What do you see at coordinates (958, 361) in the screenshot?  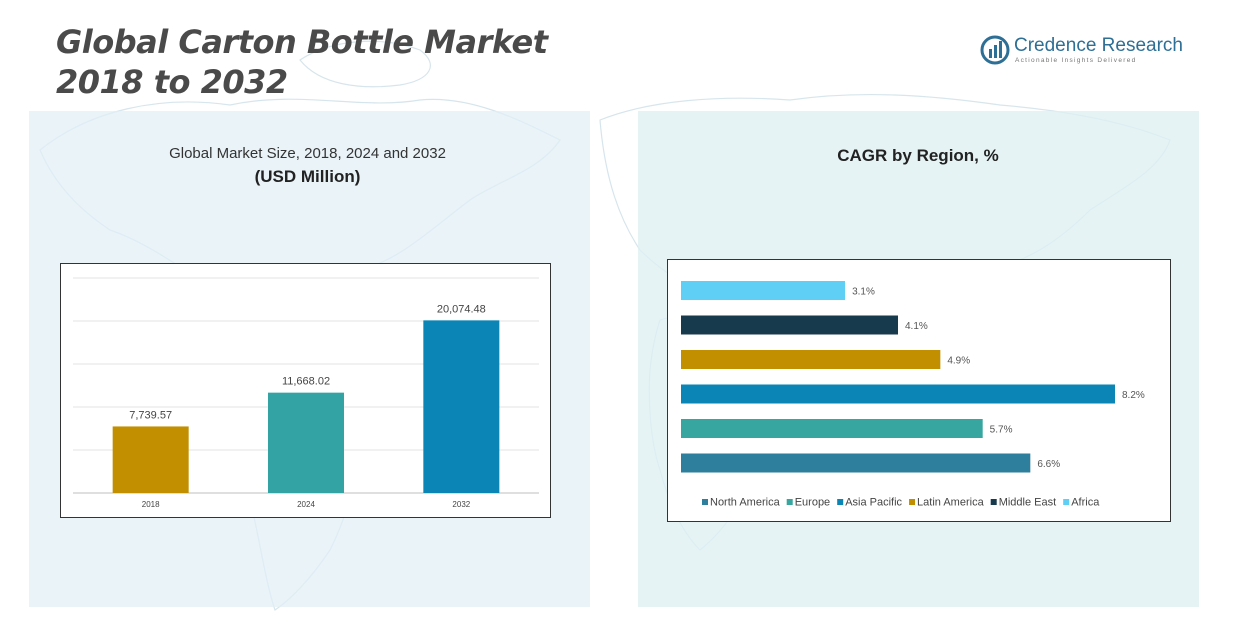 I see `bar-value-label: 4.9%` at bounding box center [958, 361].